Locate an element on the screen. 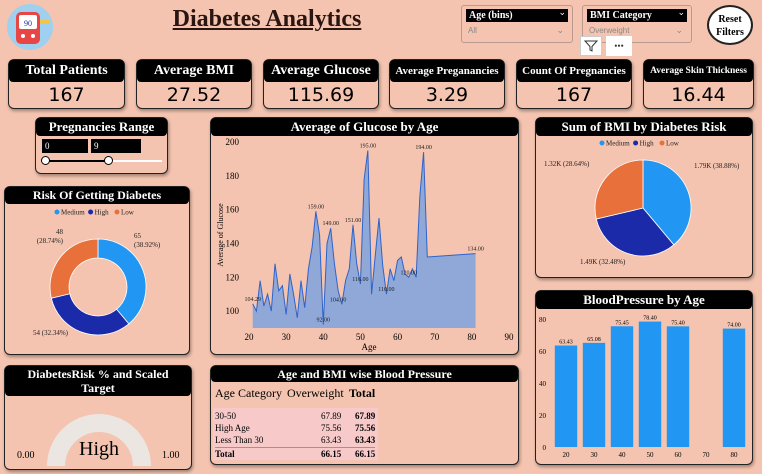 This screenshot has width=762, height=474. page-title: Diabetes Analytics is located at coordinates (267, 19).